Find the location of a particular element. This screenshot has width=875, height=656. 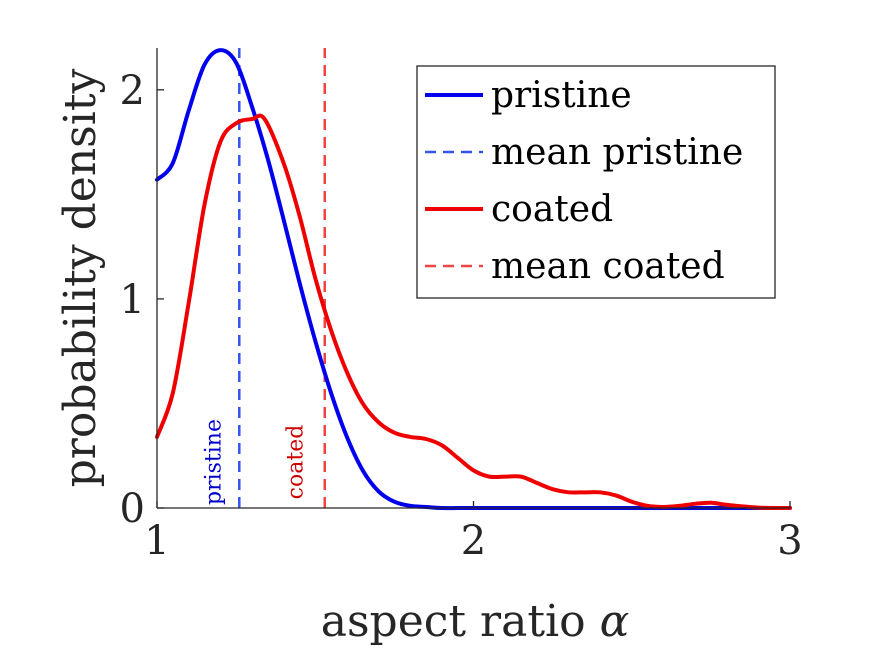

legend-label-coated: coated is located at coordinates (552, 209).